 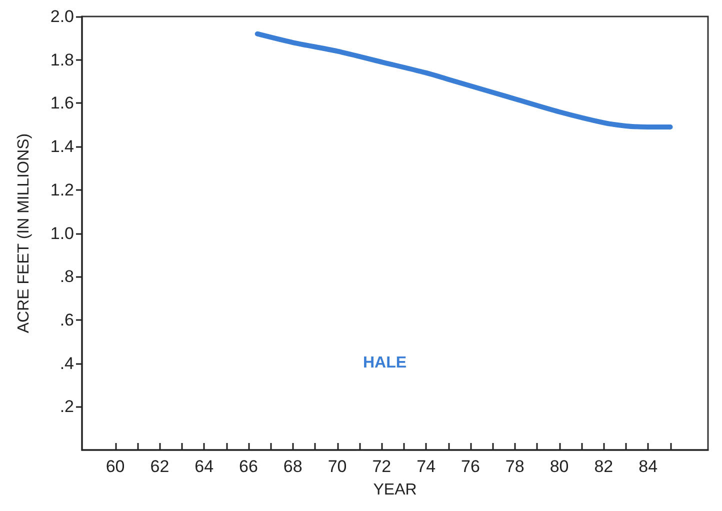 I want to click on y-tick-label: 1.2, so click(x=62, y=190).